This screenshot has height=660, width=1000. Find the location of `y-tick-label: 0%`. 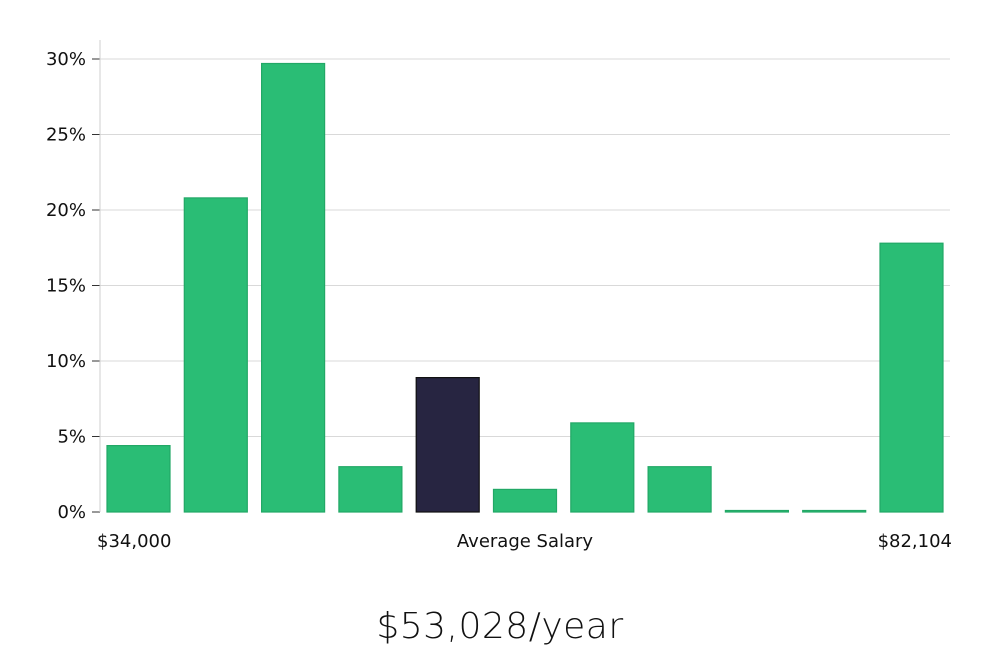

y-tick-label: 0% is located at coordinates (71, 512).